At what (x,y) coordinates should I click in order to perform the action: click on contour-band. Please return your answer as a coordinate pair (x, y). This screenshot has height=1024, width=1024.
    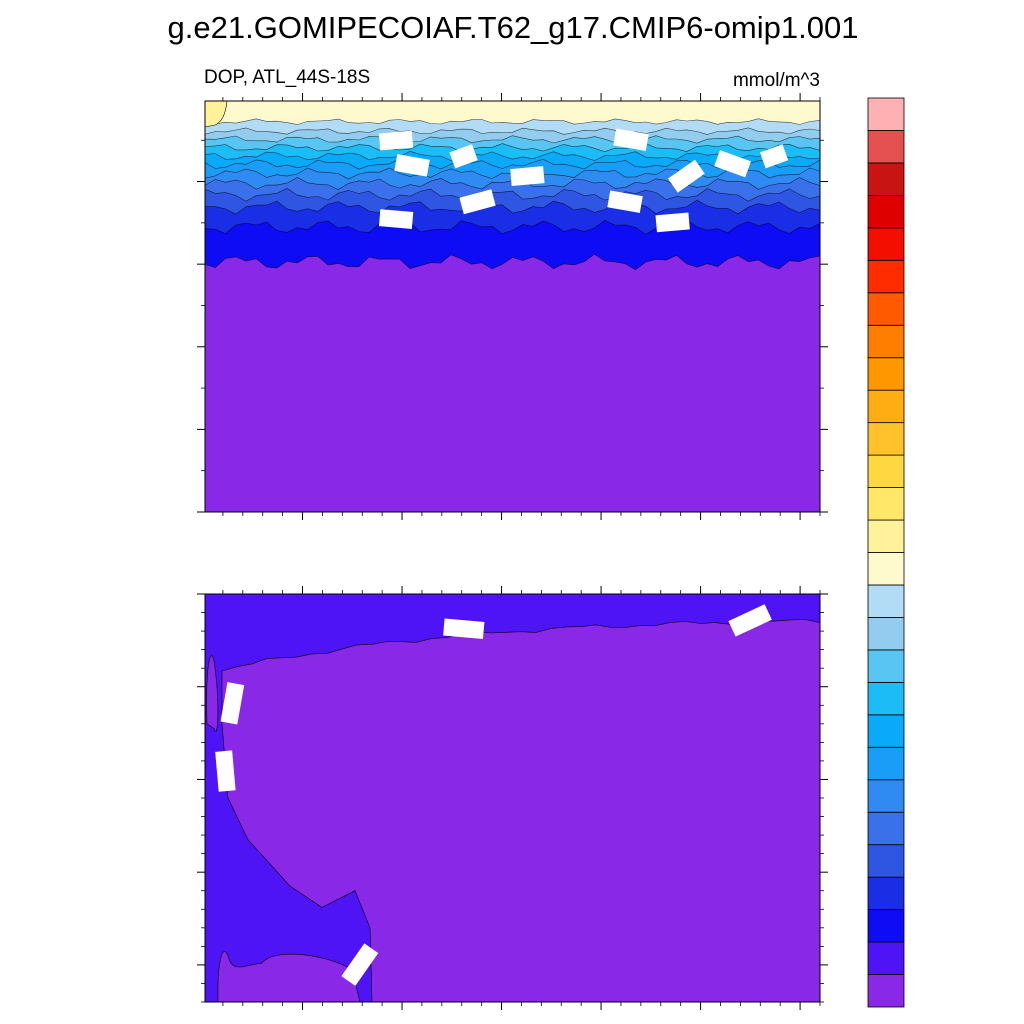
    Looking at the image, I should click on (512, 113).